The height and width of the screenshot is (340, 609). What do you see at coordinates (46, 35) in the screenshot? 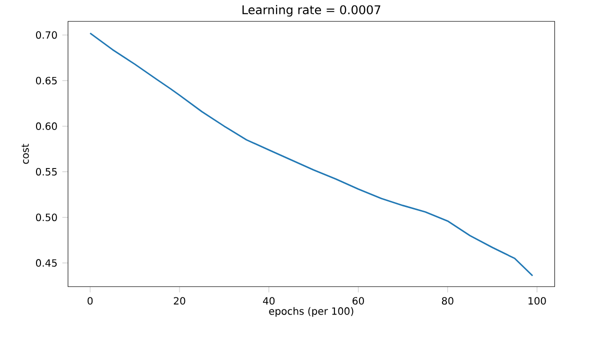
I see `y-tick-label: 0.70` at bounding box center [46, 35].